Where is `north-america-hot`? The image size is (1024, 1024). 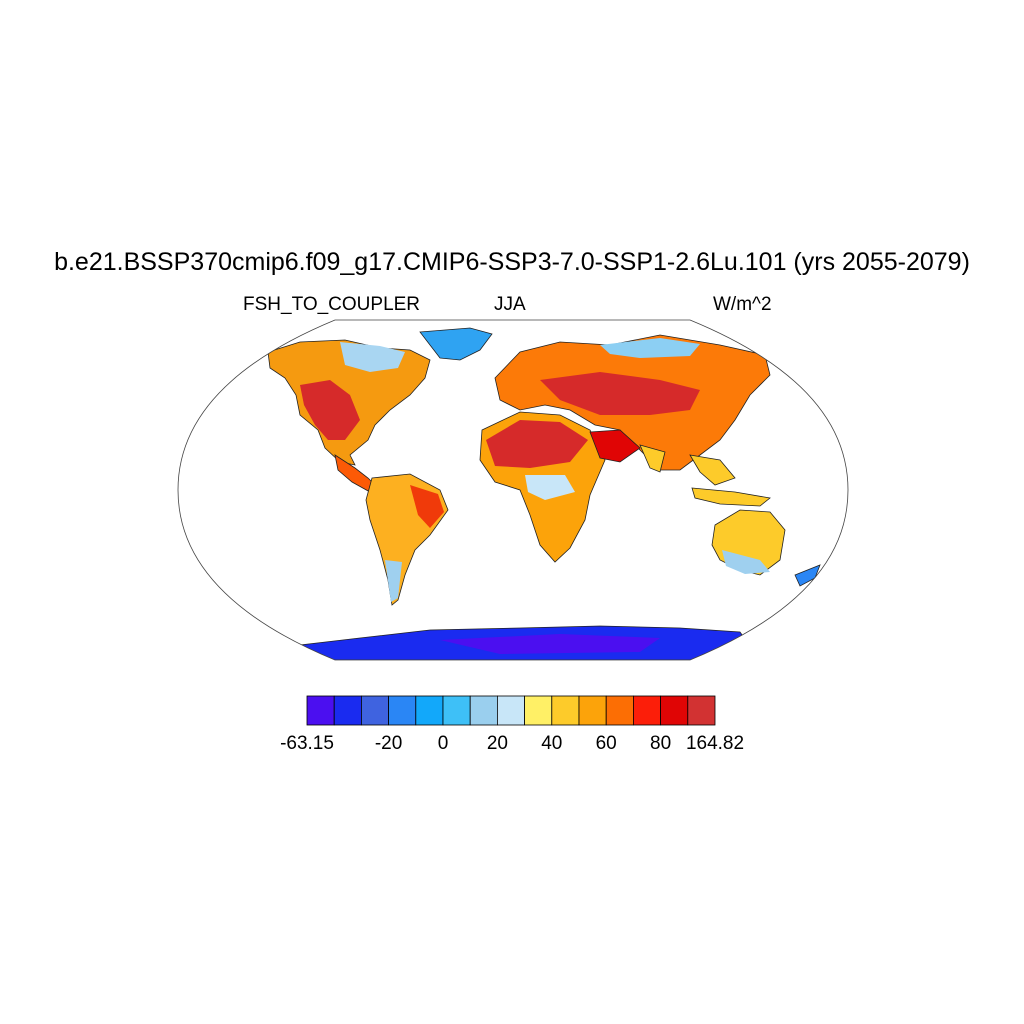
north-america-hot is located at coordinates (330, 410).